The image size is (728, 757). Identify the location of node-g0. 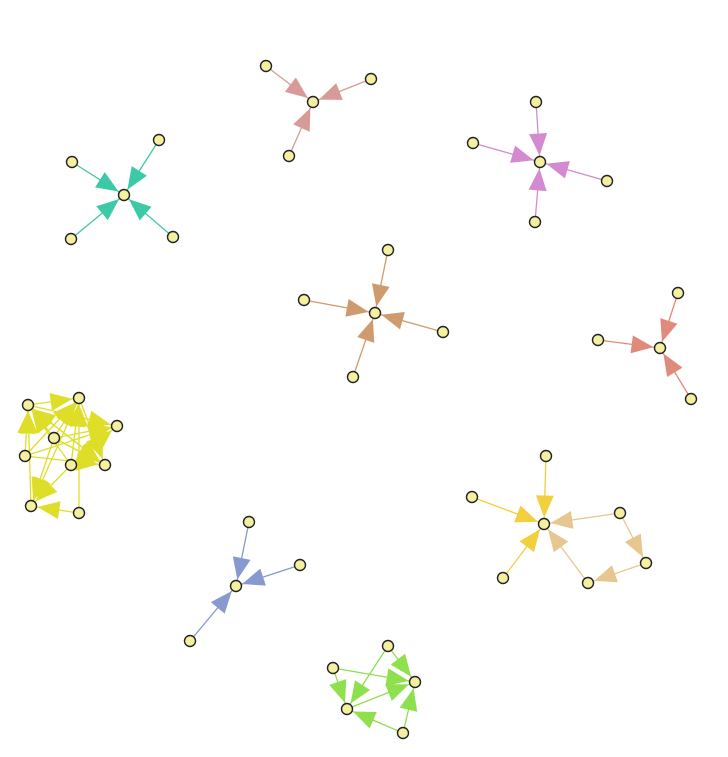
(544, 524).